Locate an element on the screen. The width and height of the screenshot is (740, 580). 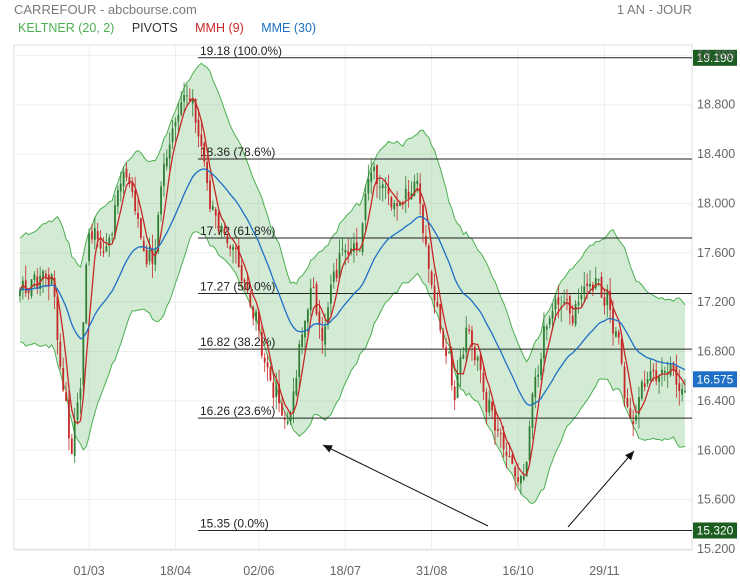
arrow-left-head is located at coordinates (328, 449).